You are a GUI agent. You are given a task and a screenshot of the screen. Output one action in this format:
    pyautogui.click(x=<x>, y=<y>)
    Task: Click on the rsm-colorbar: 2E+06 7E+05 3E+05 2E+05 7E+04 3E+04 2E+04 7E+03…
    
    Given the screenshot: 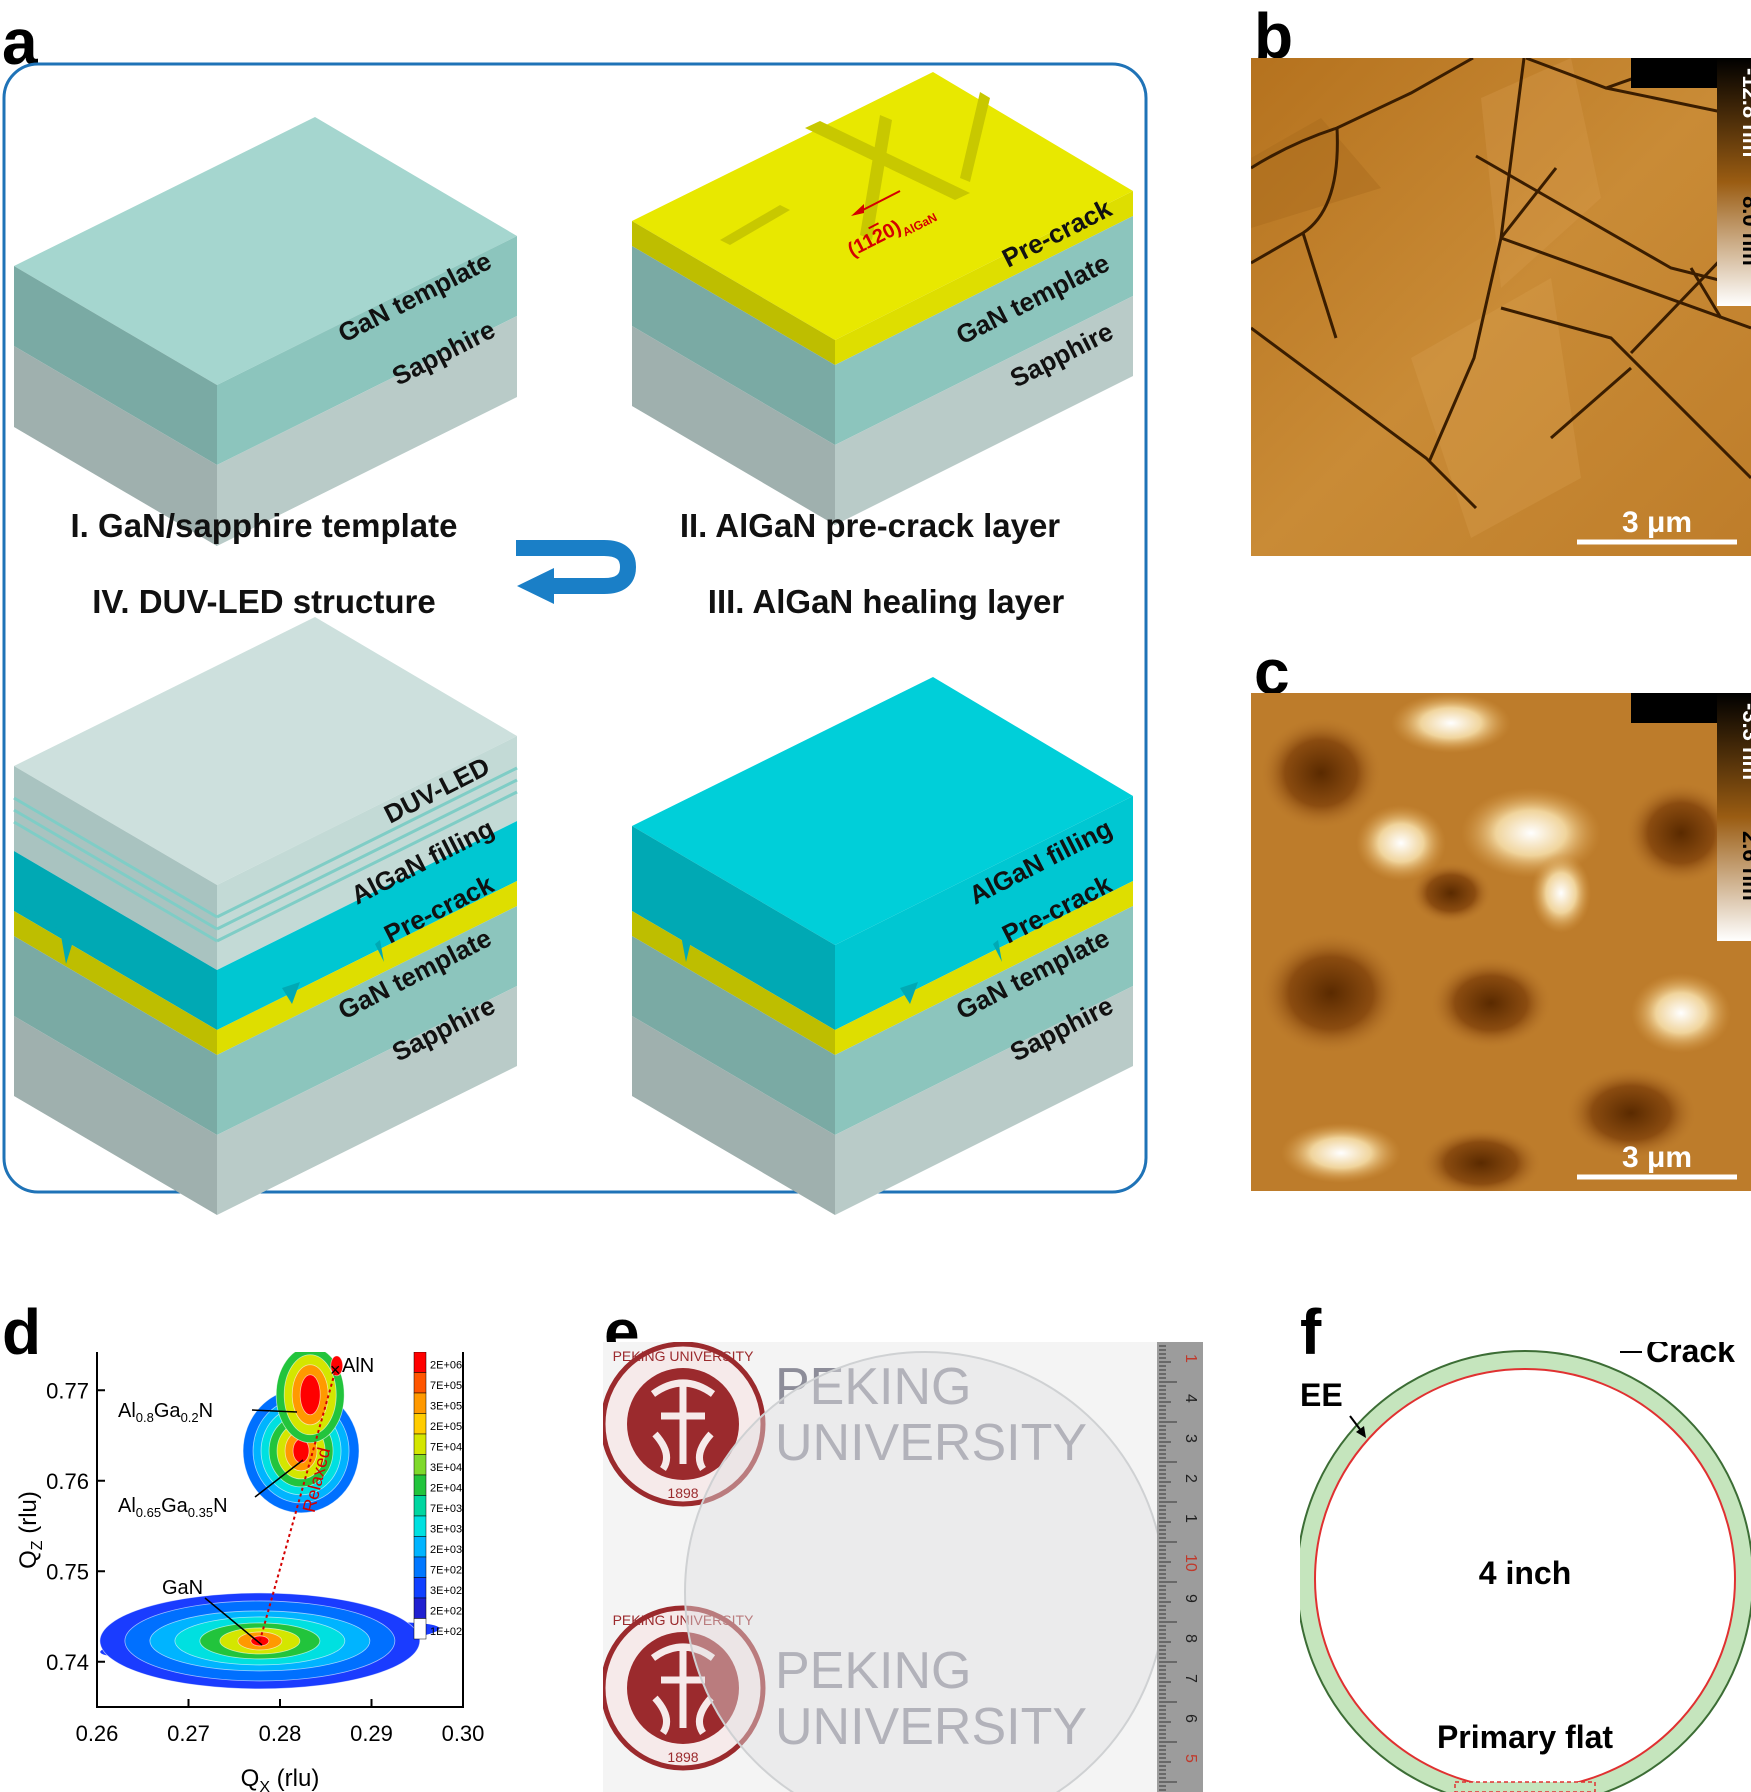 What is the action you would take?
    pyautogui.click(x=437, y=1496)
    